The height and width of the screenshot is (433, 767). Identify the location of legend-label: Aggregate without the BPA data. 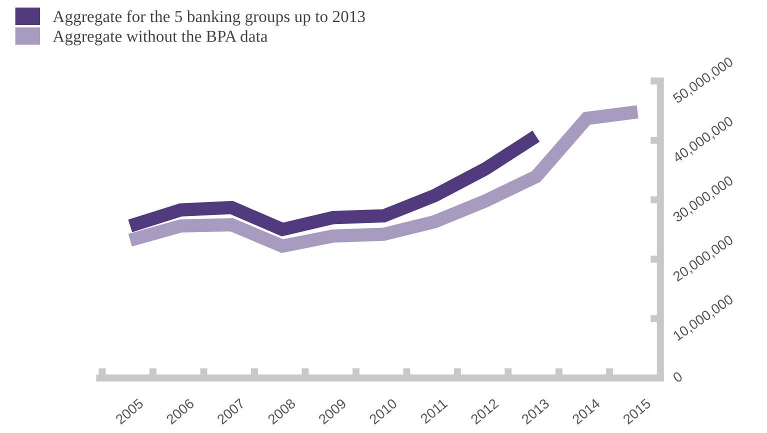
(160, 38).